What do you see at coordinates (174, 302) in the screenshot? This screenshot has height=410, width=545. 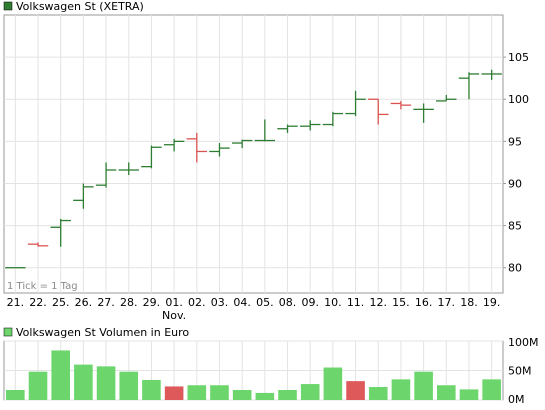 I see `date-tick-label: 01.` at bounding box center [174, 302].